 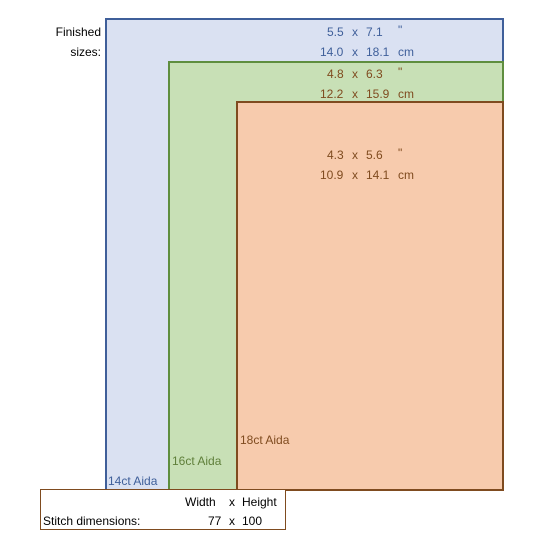 I want to click on aida-14ct-cm-width: 14.0, so click(x=332, y=52).